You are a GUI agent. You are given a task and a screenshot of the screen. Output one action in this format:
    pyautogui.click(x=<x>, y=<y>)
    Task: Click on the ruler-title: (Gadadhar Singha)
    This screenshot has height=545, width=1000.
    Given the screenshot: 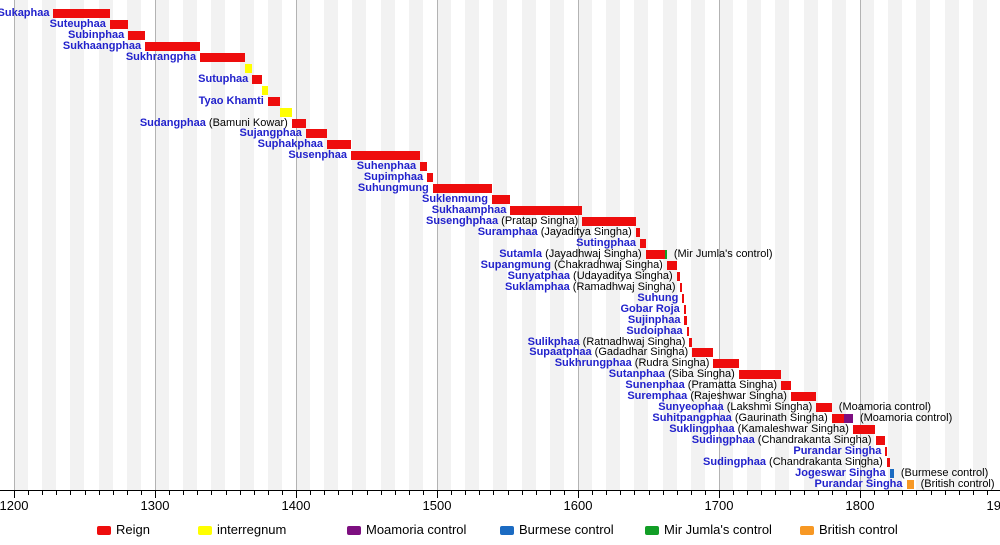 What is the action you would take?
    pyautogui.click(x=640, y=352)
    